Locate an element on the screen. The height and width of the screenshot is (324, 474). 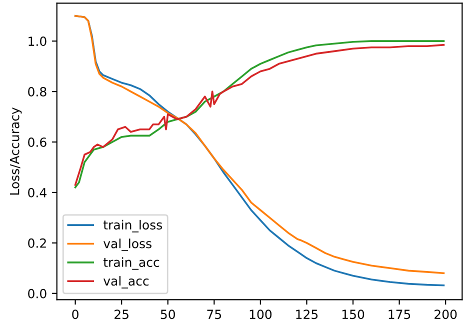
legend-label: train_loss is located at coordinates (132, 226).